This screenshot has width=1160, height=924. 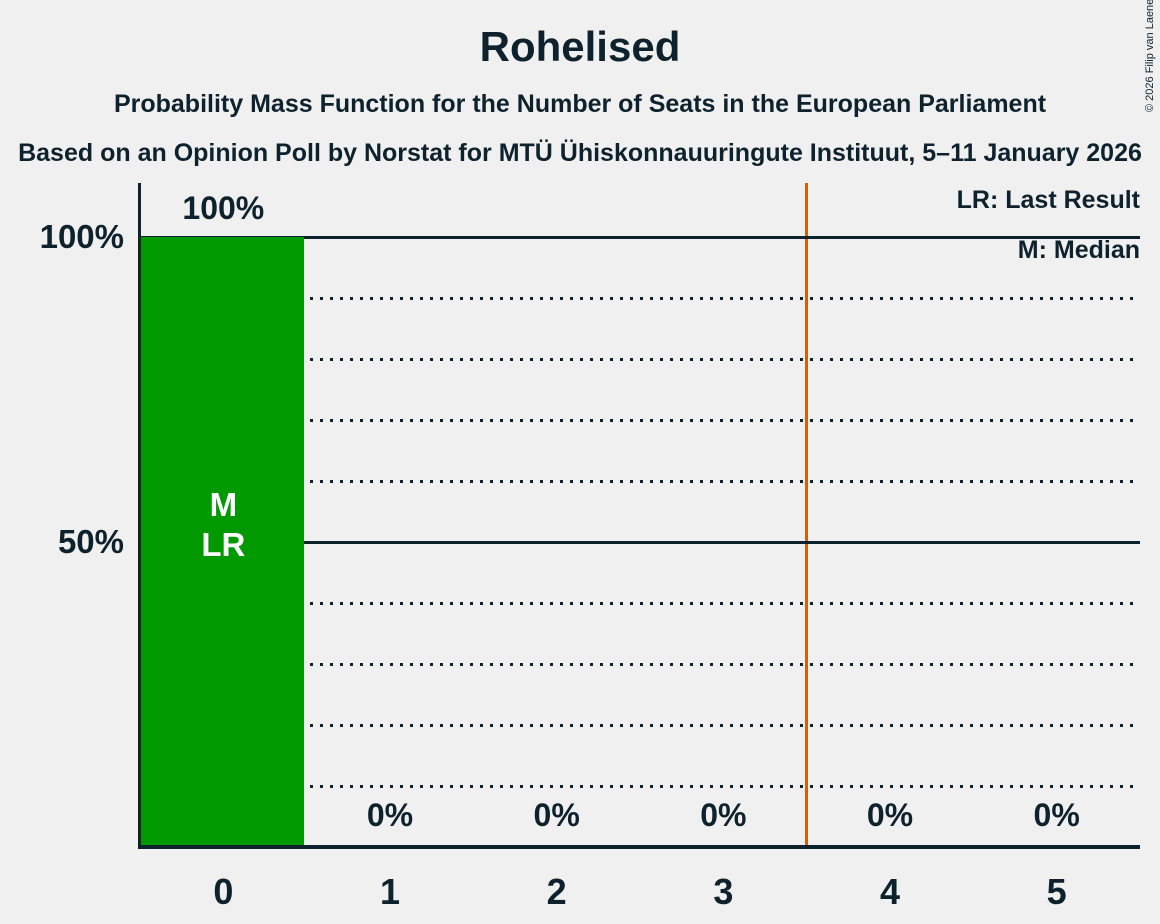 I want to click on y-tick-label: 50%, so click(x=90, y=541).